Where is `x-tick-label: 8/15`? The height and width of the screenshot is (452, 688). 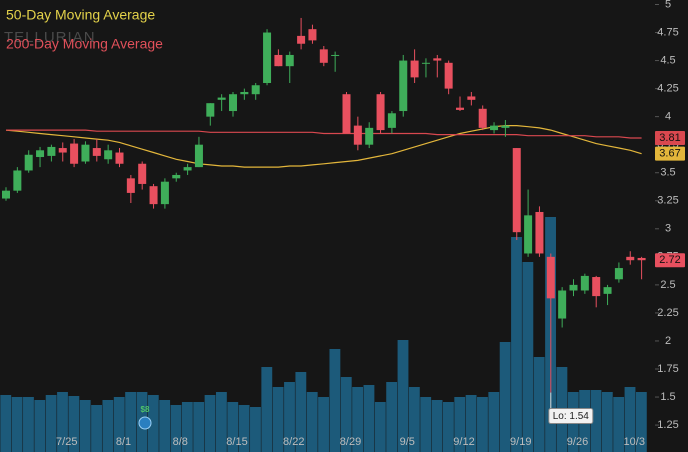 x-tick-label: 8/15 is located at coordinates (236, 442).